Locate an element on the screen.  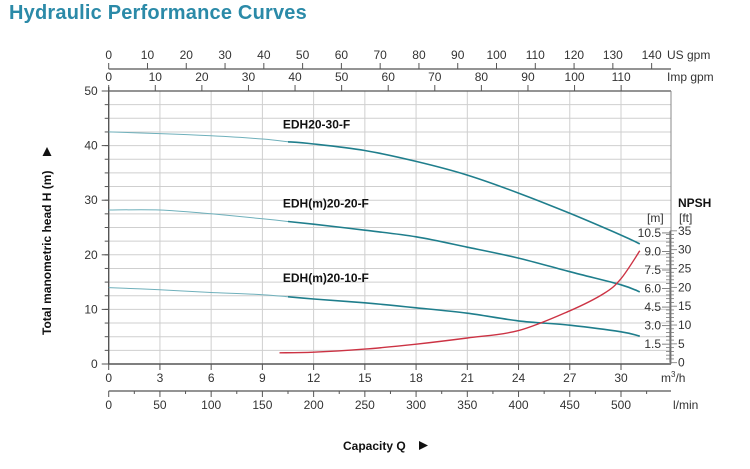
curve-label: EDH(m)20-10-F is located at coordinates (326, 278).